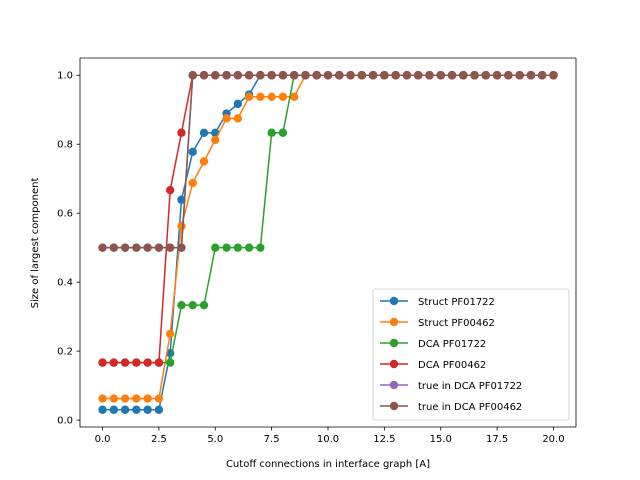 This screenshot has width=640, height=480. What do you see at coordinates (65, 145) in the screenshot?
I see `y-tick-label: 0.8` at bounding box center [65, 145].